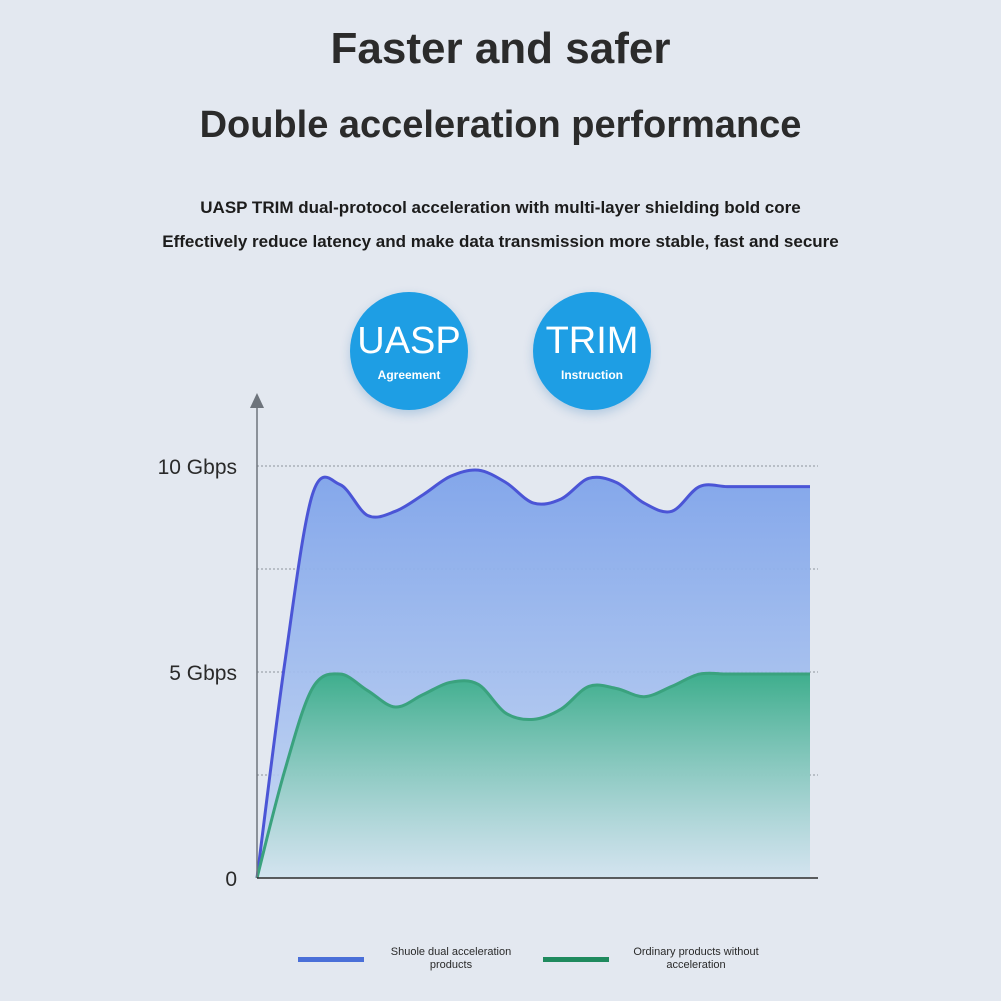  I want to click on legend-label-shuole: Shuole dual acceleration products, so click(451, 958).